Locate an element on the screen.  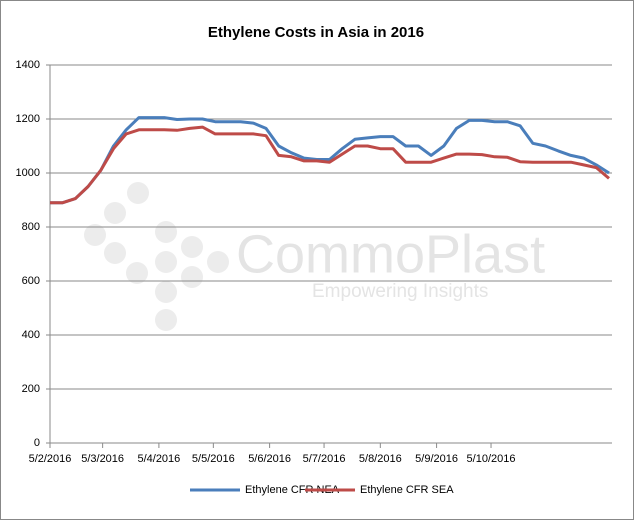
x-tick-label: 5/6/2016 is located at coordinates (269, 459).